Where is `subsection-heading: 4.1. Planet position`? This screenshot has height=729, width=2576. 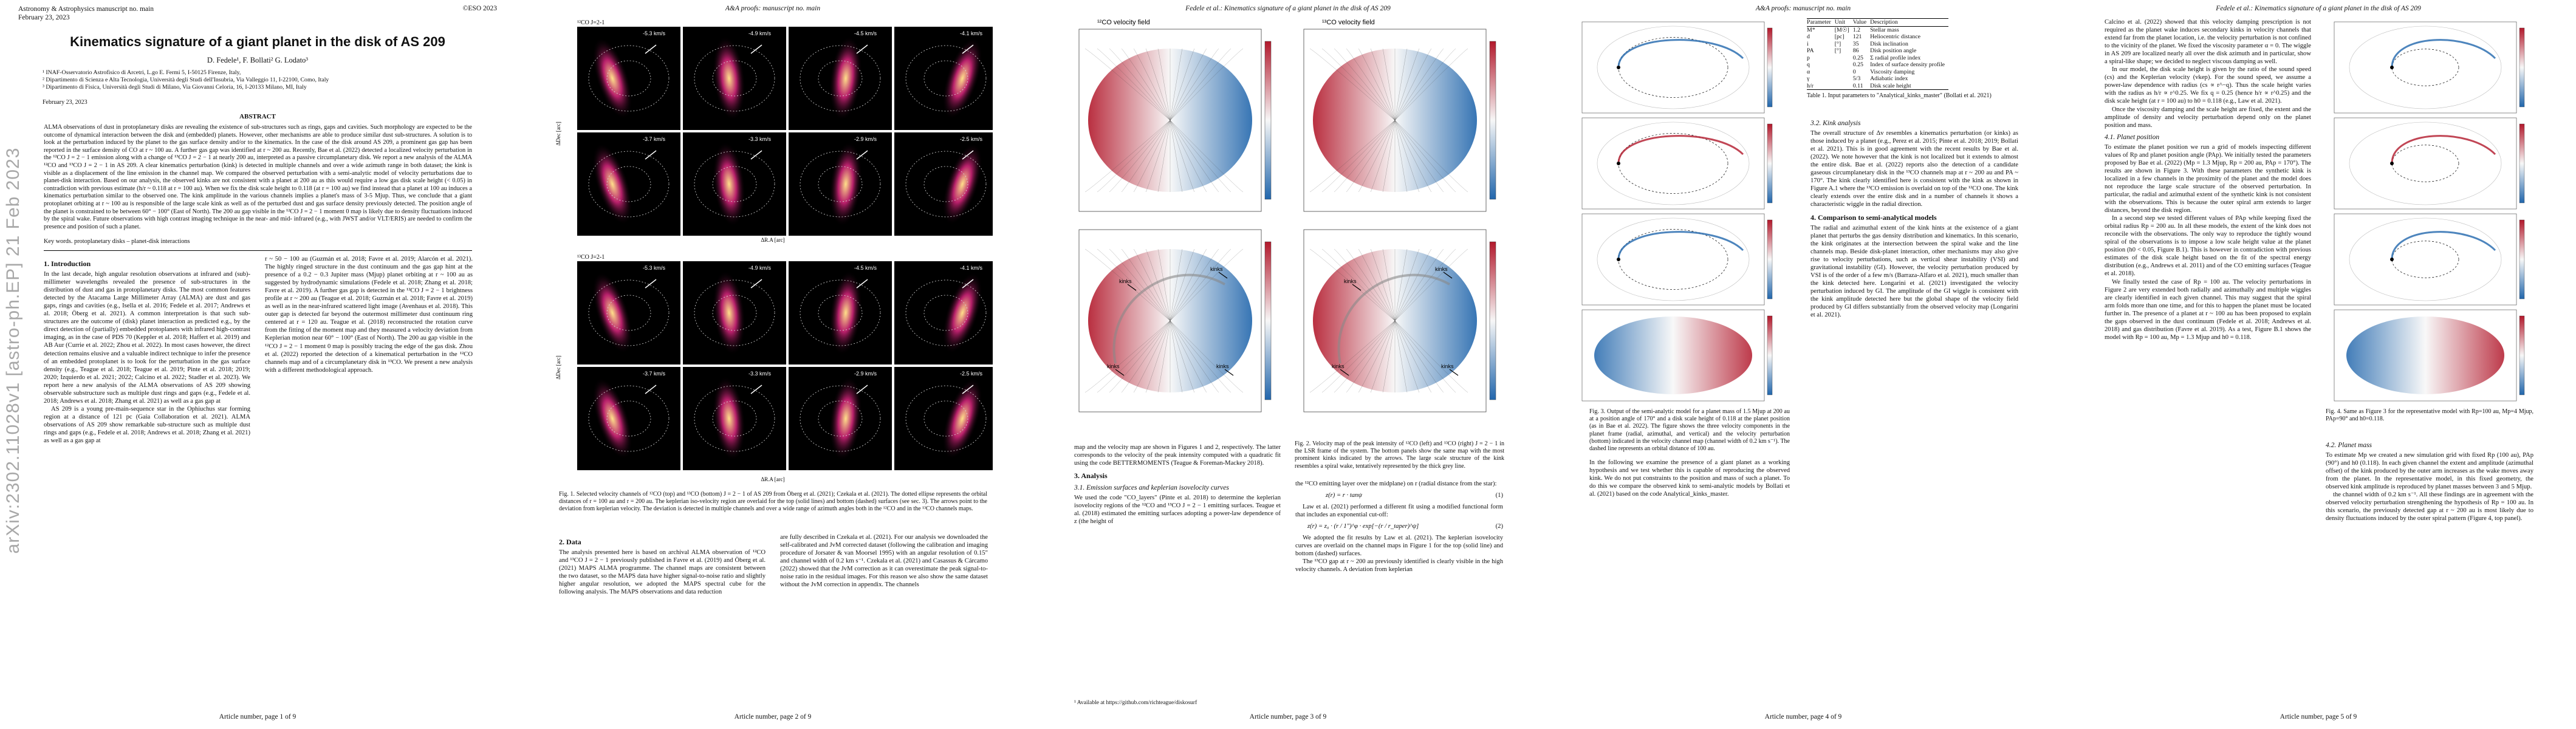
subsection-heading: 4.1. Planet position is located at coordinates (2132, 137).